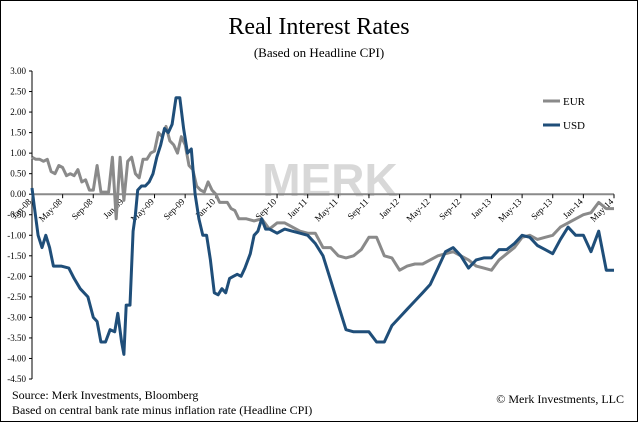  What do you see at coordinates (16, 379) in the screenshot?
I see `y-tick-label: -4.50` at bounding box center [16, 379].